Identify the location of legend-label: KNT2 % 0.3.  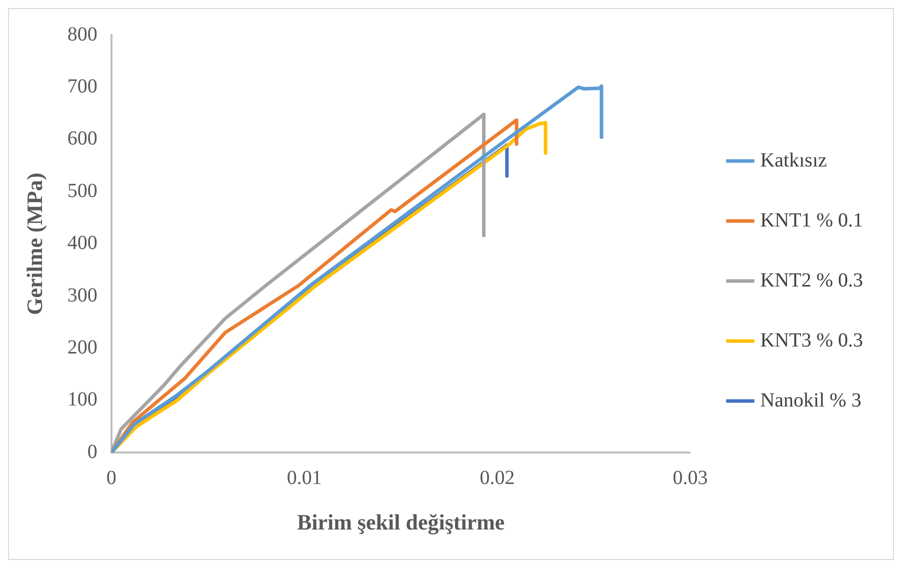
(811, 280).